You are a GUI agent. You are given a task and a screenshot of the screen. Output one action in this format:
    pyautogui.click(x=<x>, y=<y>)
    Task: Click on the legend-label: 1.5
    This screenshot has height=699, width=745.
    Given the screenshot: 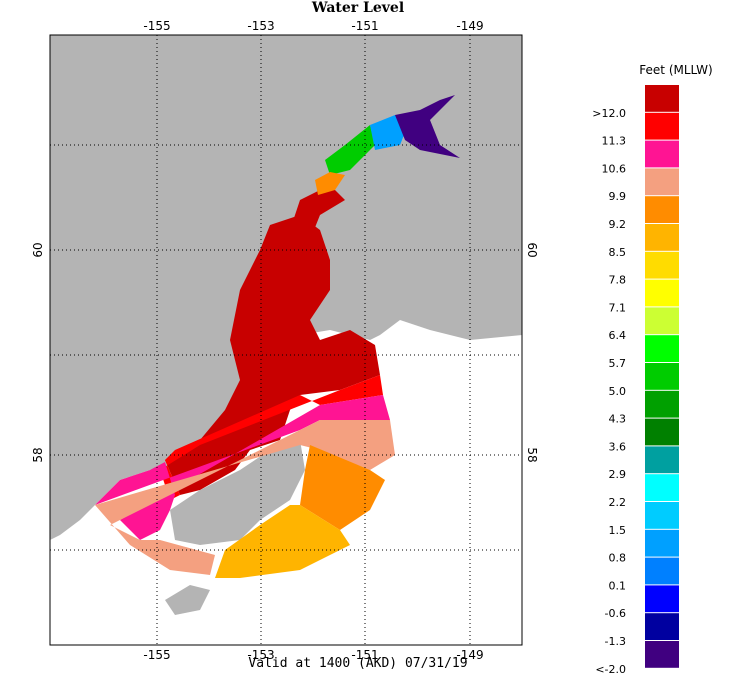 What is the action you would take?
    pyautogui.click(x=618, y=530)
    